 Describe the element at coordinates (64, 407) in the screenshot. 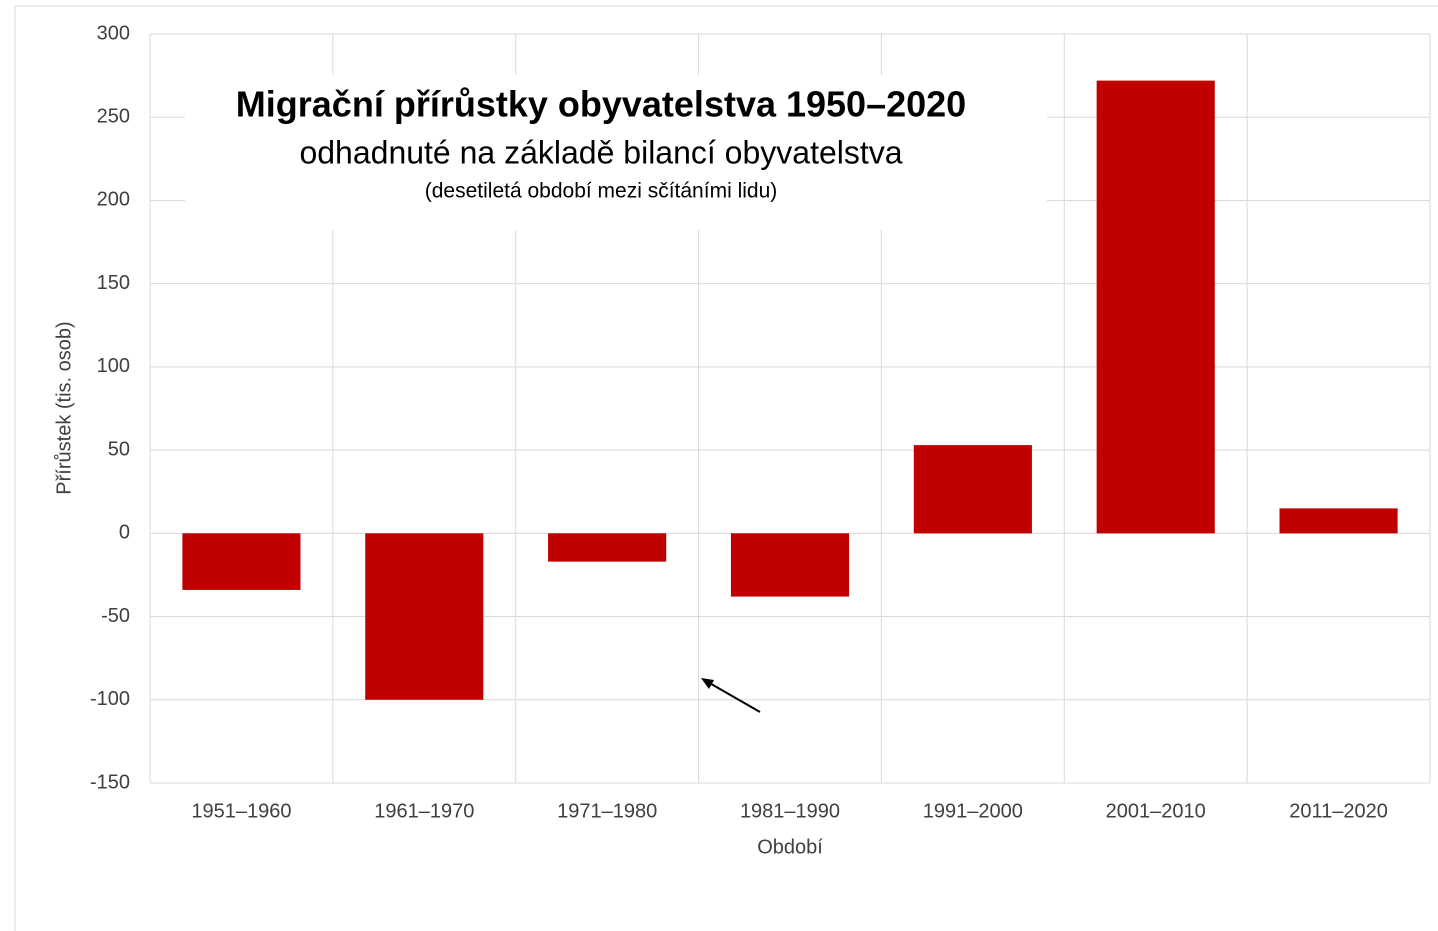

I see `y-axis-label: Přírůstek (tis. osob)` at that location.